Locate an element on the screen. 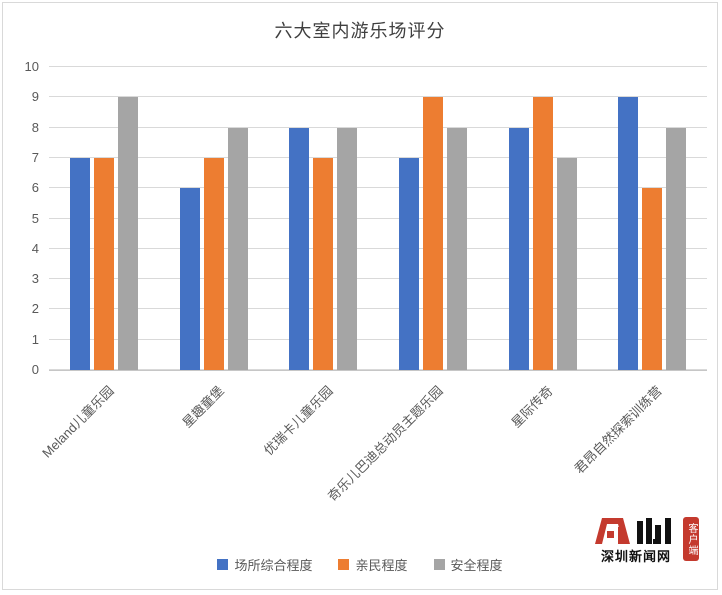 This screenshot has width=722, height=595. y-tick-label: 9 is located at coordinates (35, 97).